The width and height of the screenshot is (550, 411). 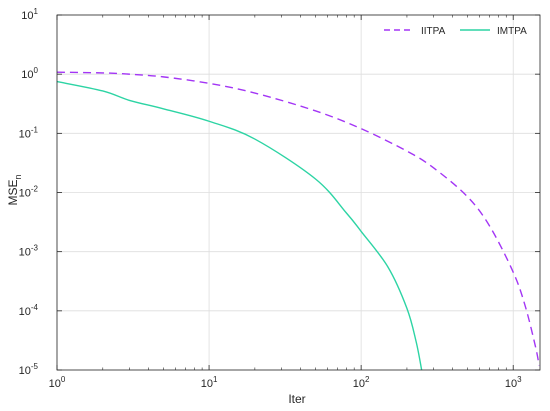 What do you see at coordinates (29, 73) in the screenshot?
I see `y-tick-label: 10⁰` at bounding box center [29, 73].